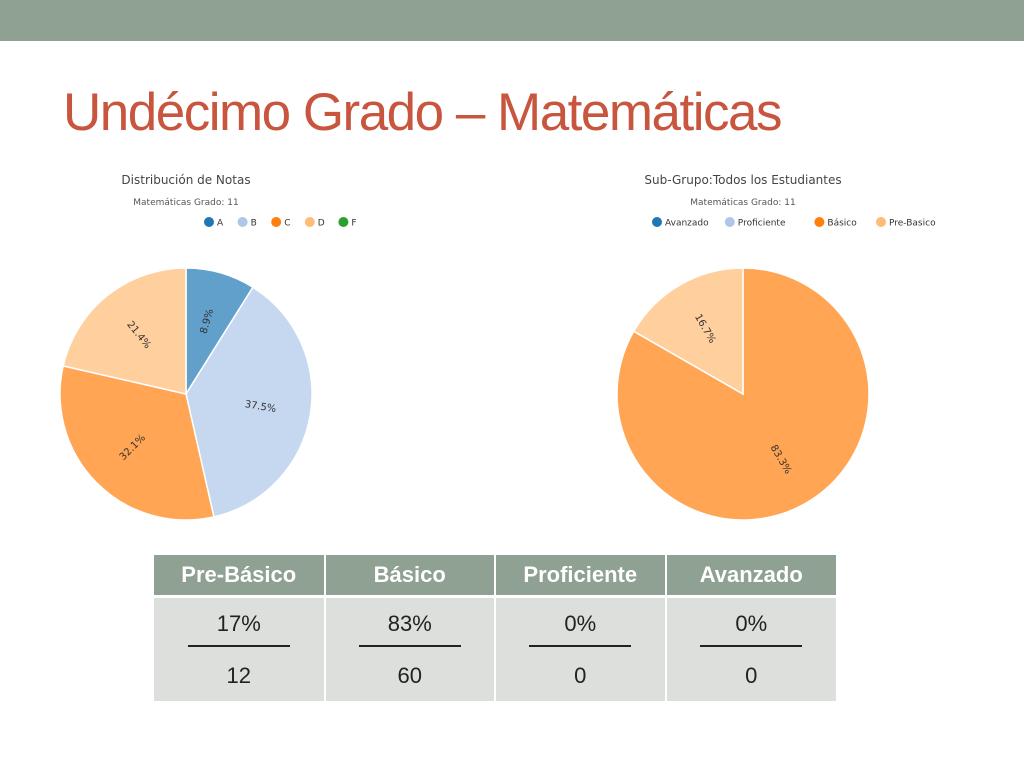  What do you see at coordinates (287, 224) in the screenshot?
I see `legend-label: C` at bounding box center [287, 224].